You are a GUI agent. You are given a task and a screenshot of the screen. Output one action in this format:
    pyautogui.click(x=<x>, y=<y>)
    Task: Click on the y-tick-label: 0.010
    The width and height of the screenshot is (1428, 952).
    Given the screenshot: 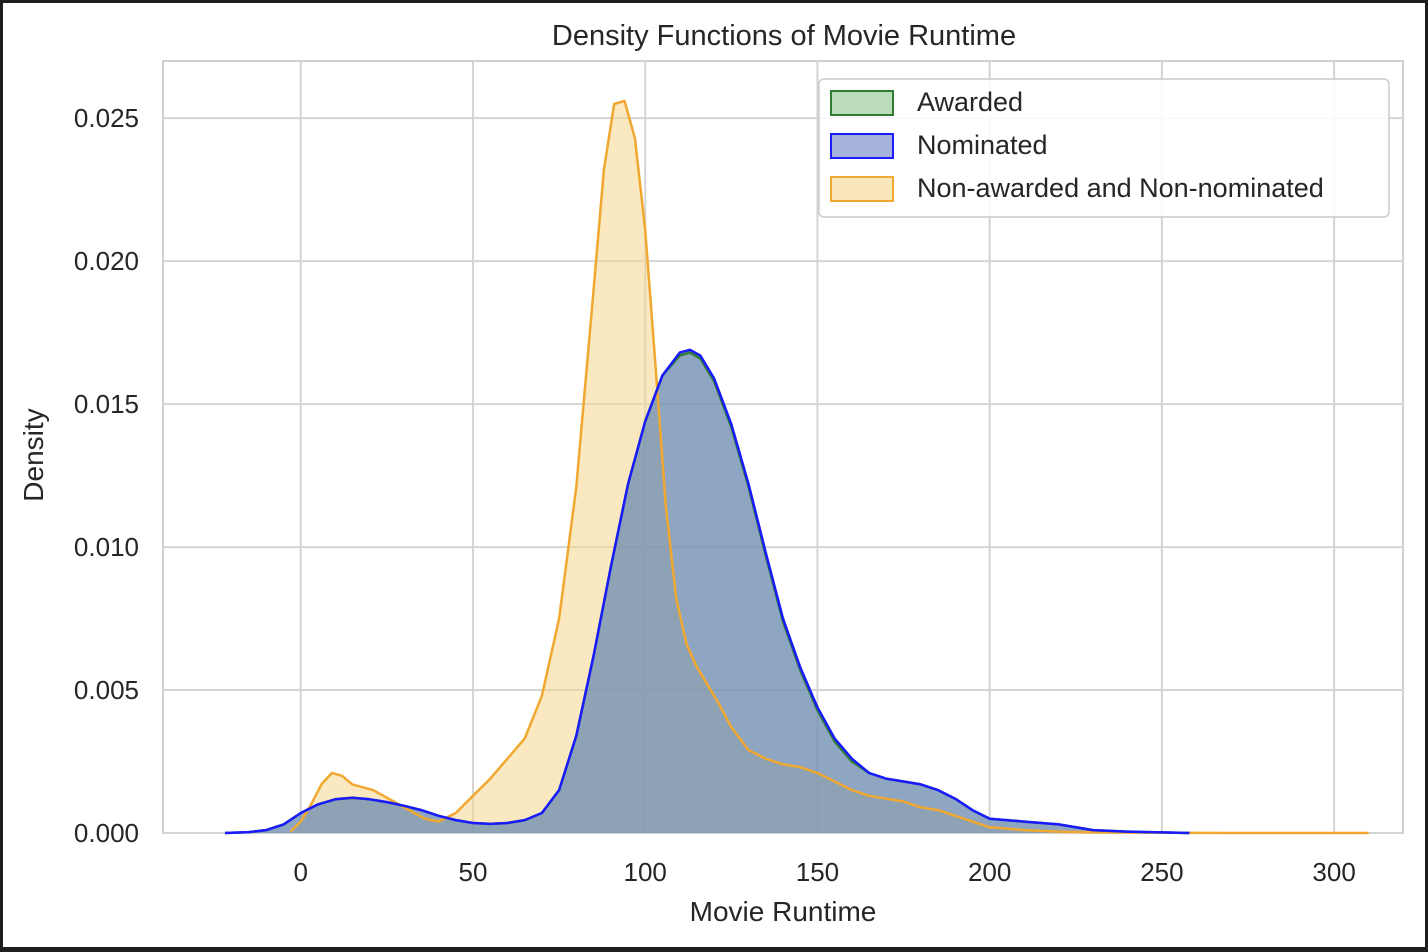 What is the action you would take?
    pyautogui.click(x=106, y=547)
    